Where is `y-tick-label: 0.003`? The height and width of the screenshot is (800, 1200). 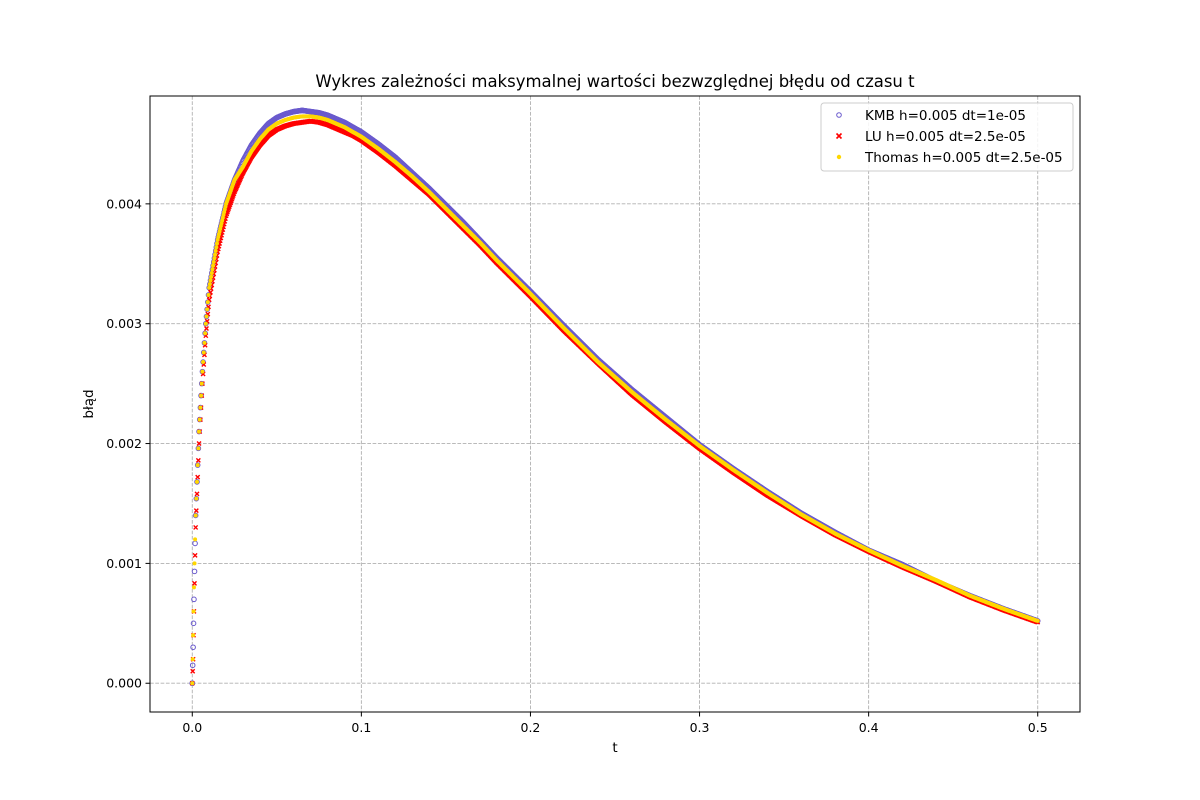
y-tick-label: 0.003 is located at coordinates (124, 323).